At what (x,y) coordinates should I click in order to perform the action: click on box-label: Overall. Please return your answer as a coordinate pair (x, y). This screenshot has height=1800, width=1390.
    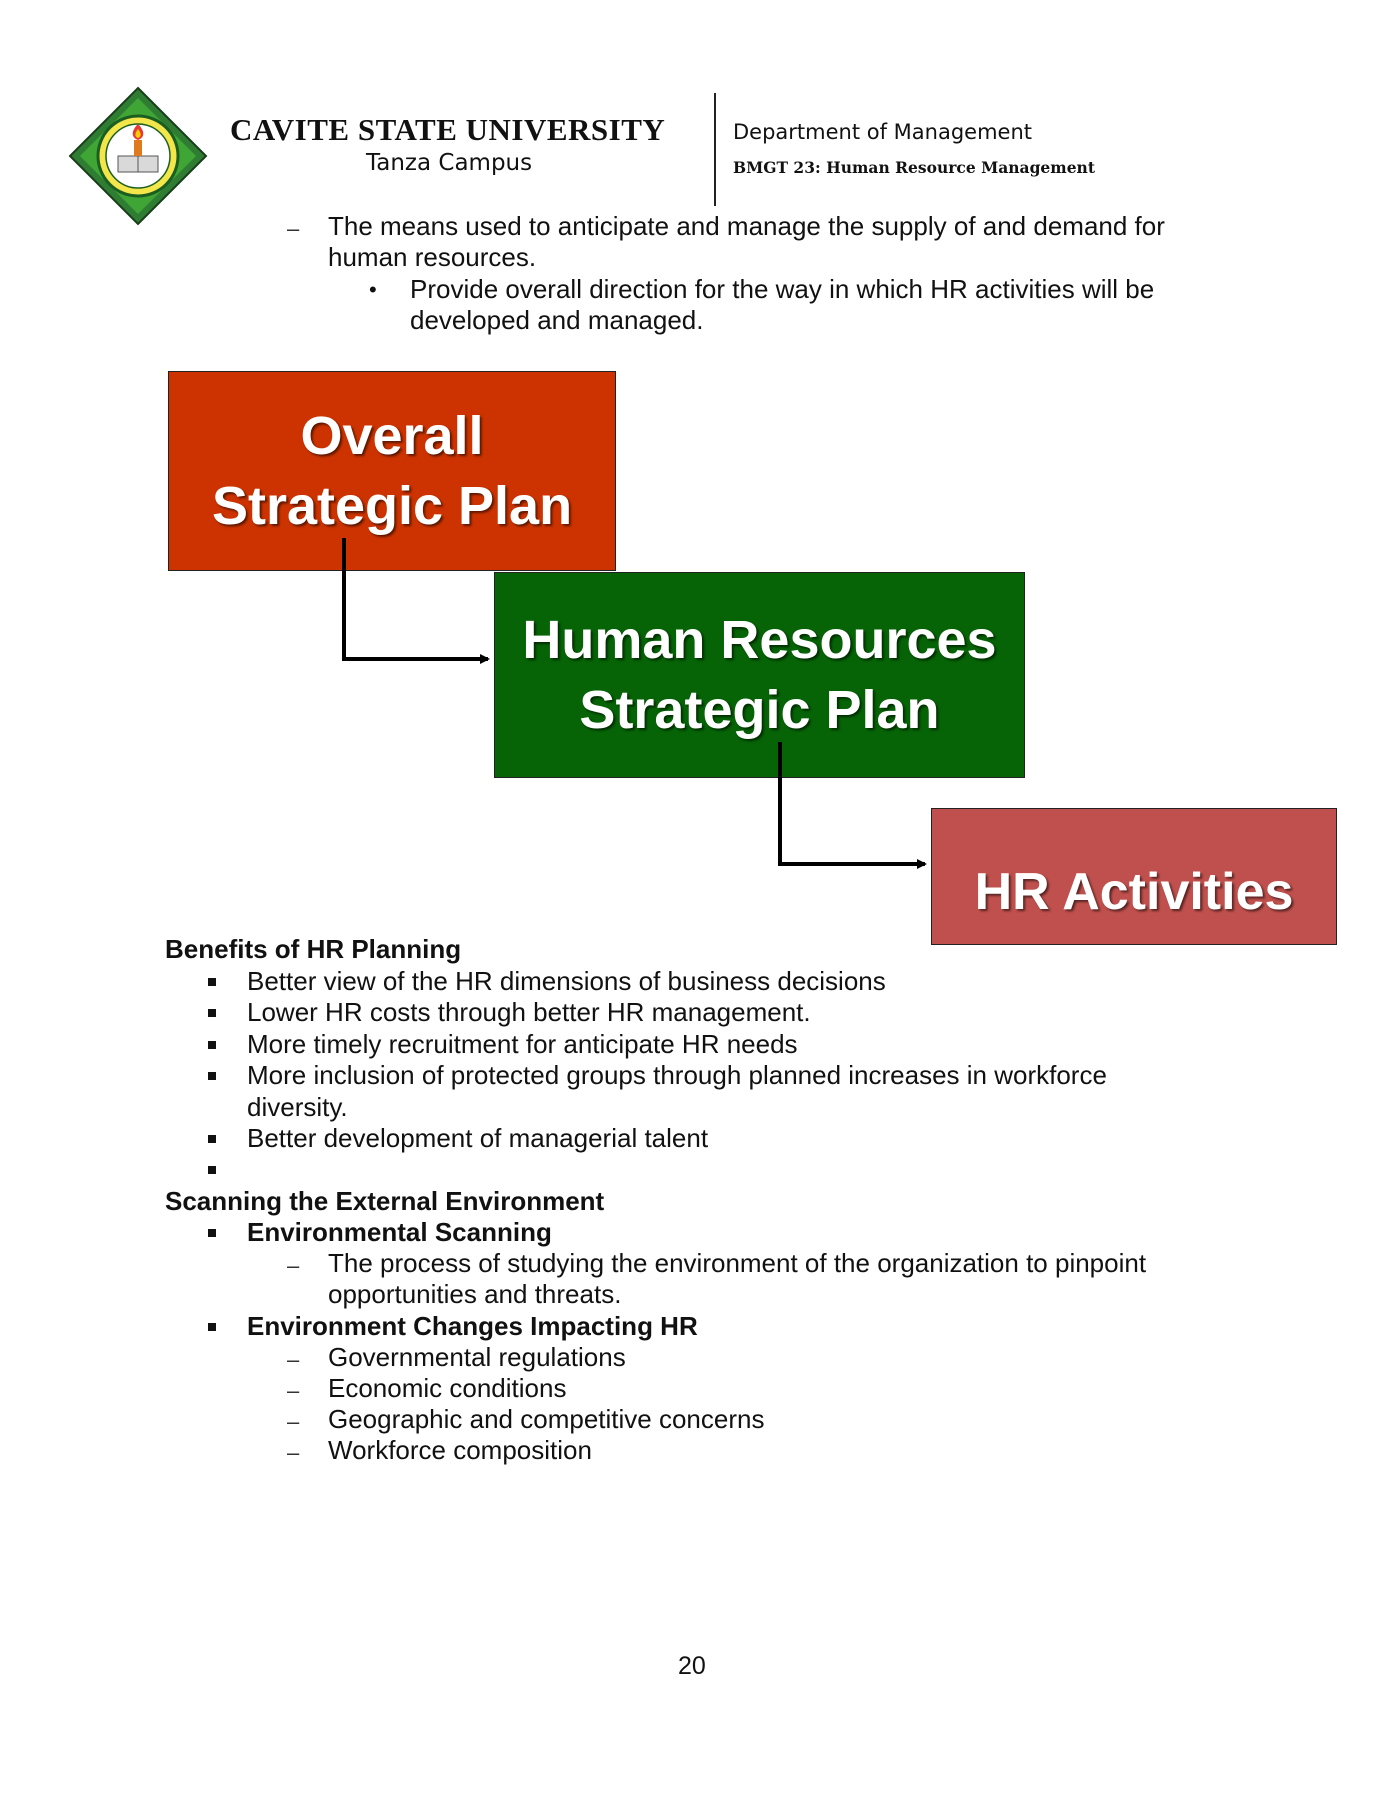
    Looking at the image, I should click on (392, 436).